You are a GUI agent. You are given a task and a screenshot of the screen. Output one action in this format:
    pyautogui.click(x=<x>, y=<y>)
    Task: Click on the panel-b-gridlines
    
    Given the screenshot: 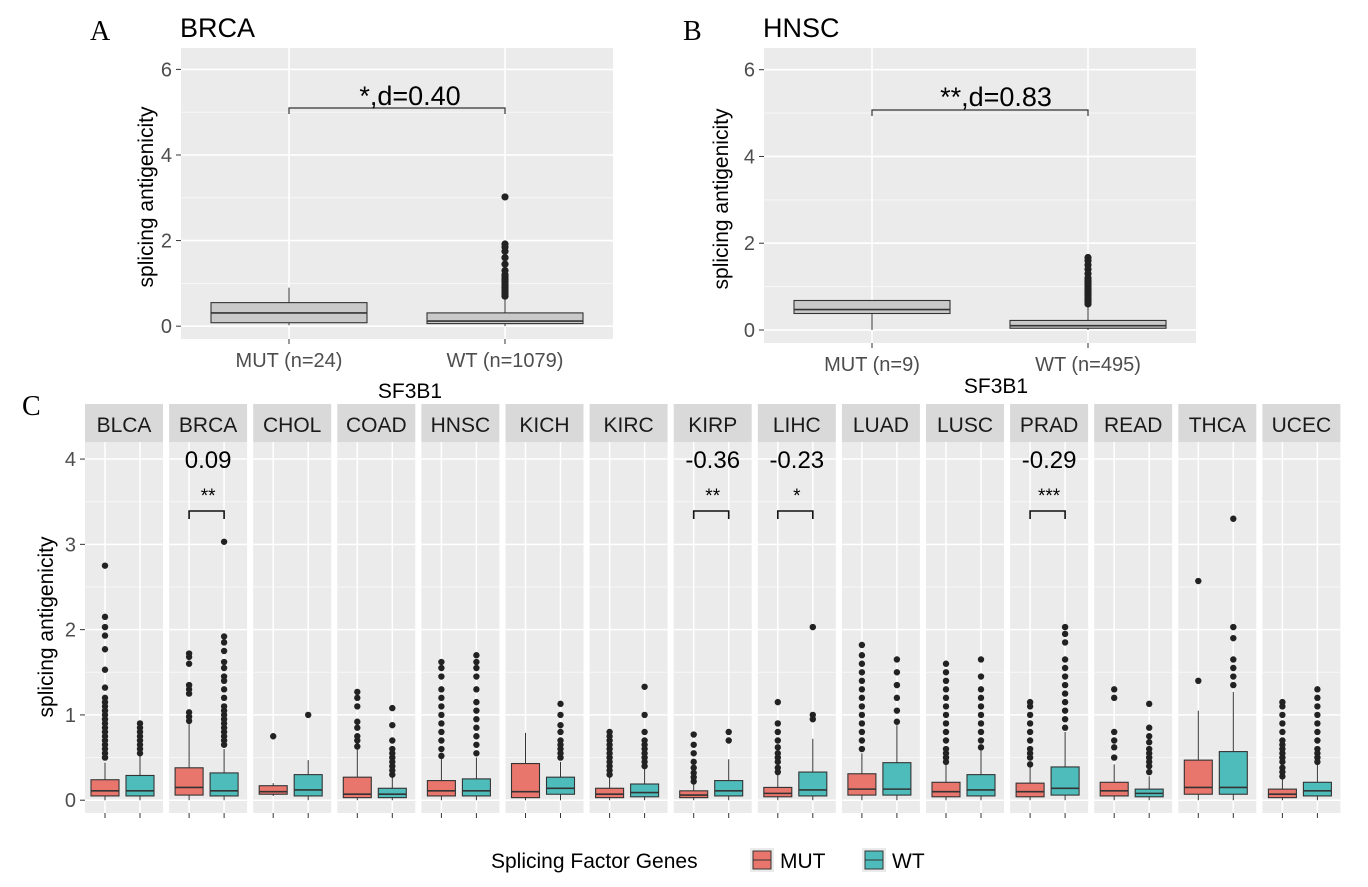 What is the action you would take?
    pyautogui.click(x=980, y=195)
    